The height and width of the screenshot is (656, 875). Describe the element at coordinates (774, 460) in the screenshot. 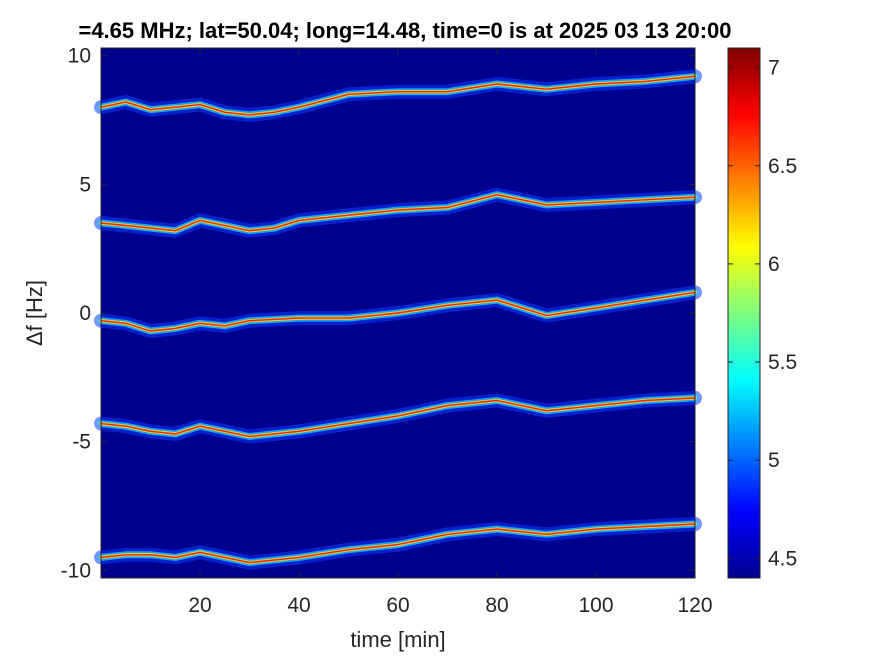

I see `colorbar-tick-label: 5` at that location.